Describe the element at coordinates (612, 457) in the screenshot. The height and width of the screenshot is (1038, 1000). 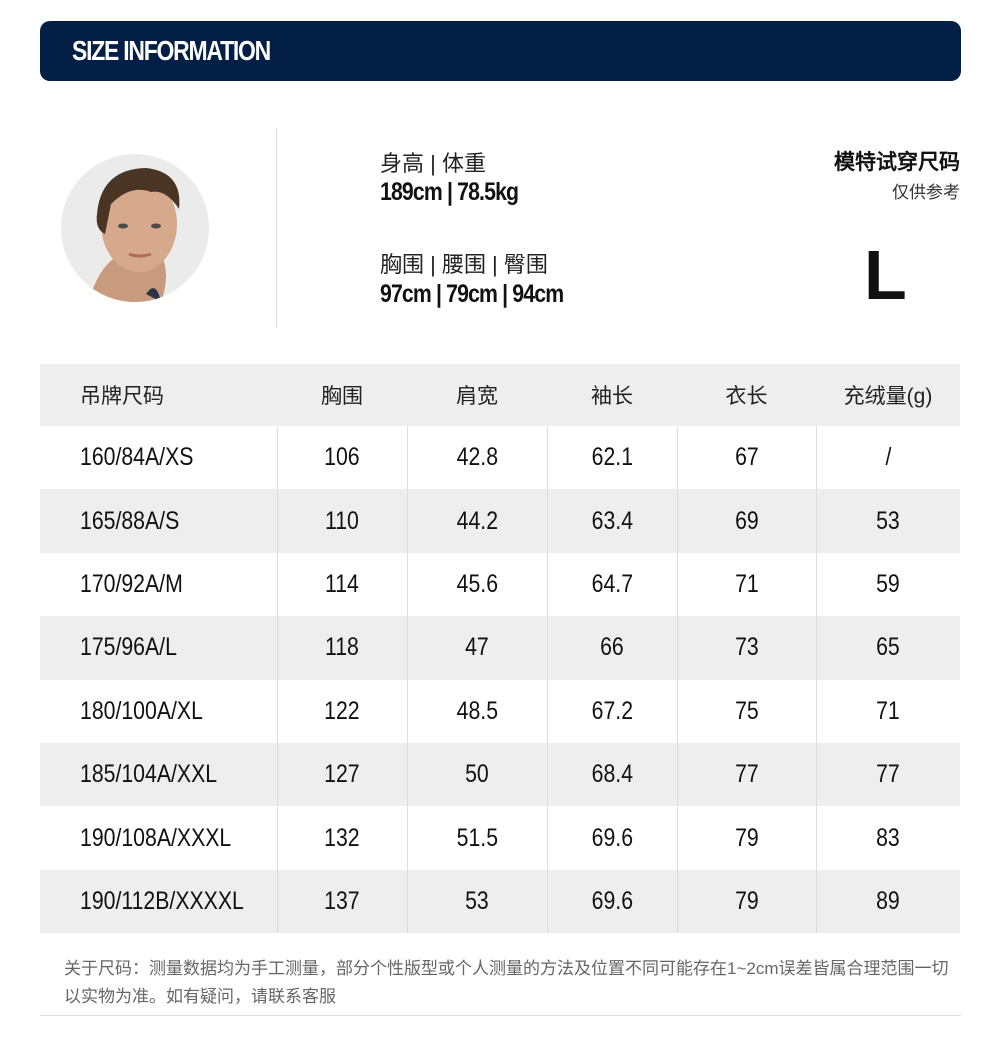
I see `cell-value: 62.1` at that location.